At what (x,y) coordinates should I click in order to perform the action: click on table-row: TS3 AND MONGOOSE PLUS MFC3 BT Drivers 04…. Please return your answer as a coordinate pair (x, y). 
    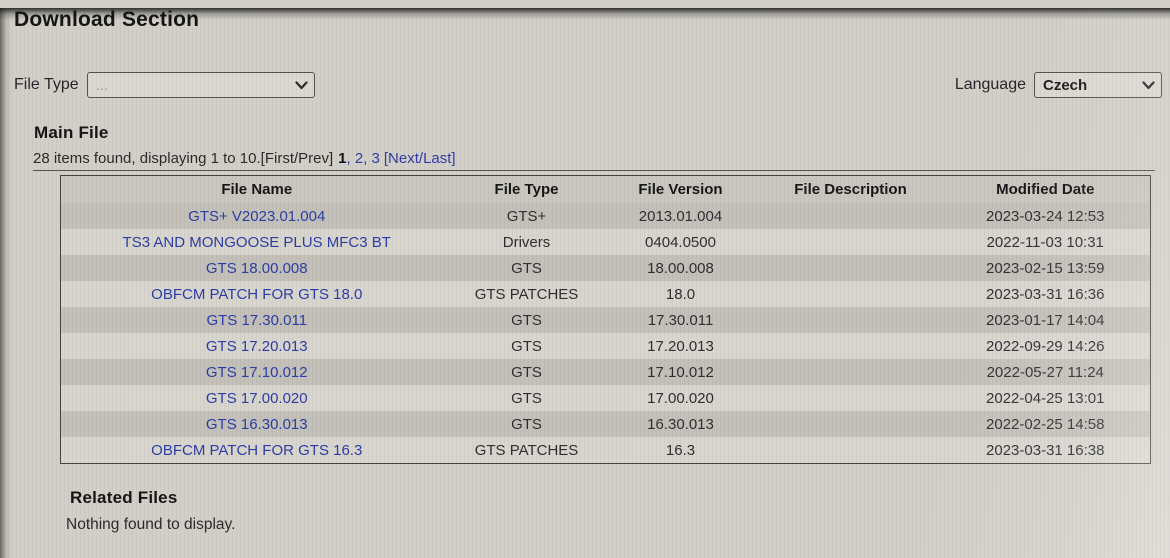
    Looking at the image, I should click on (605, 242).